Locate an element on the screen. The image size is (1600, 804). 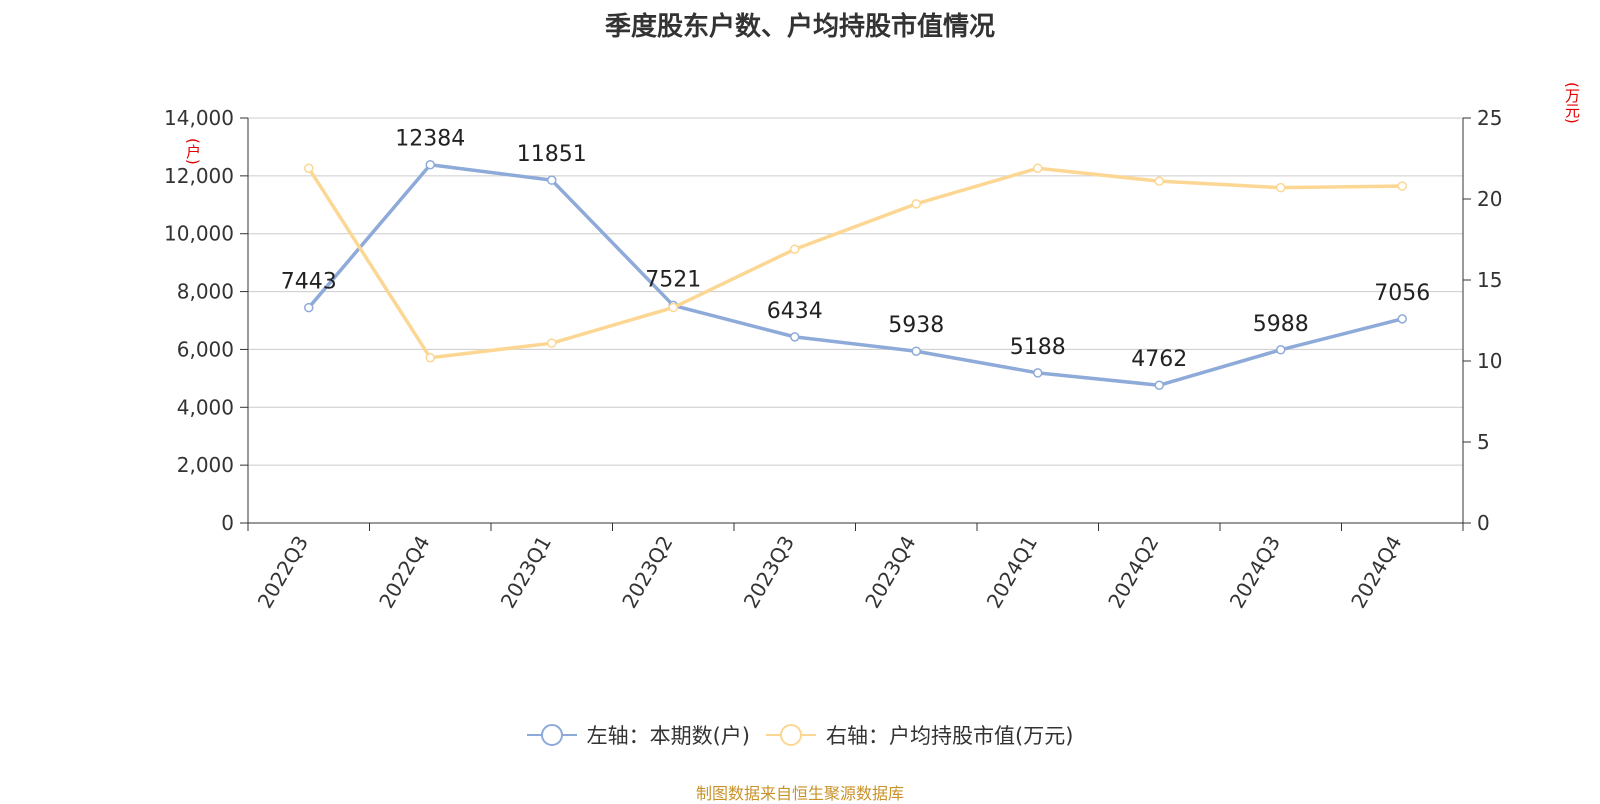
legend-marker-avg-value is located at coordinates (791, 735).